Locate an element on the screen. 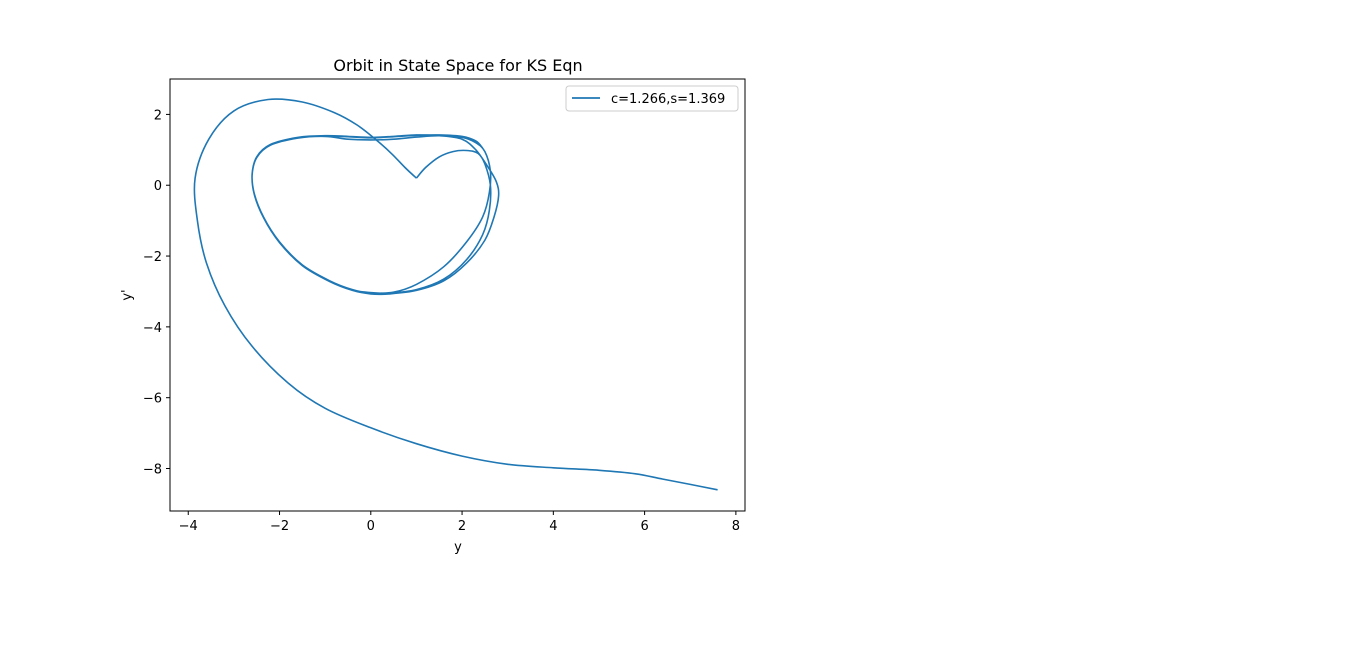  x-tick-label: −4 is located at coordinates (188, 526).